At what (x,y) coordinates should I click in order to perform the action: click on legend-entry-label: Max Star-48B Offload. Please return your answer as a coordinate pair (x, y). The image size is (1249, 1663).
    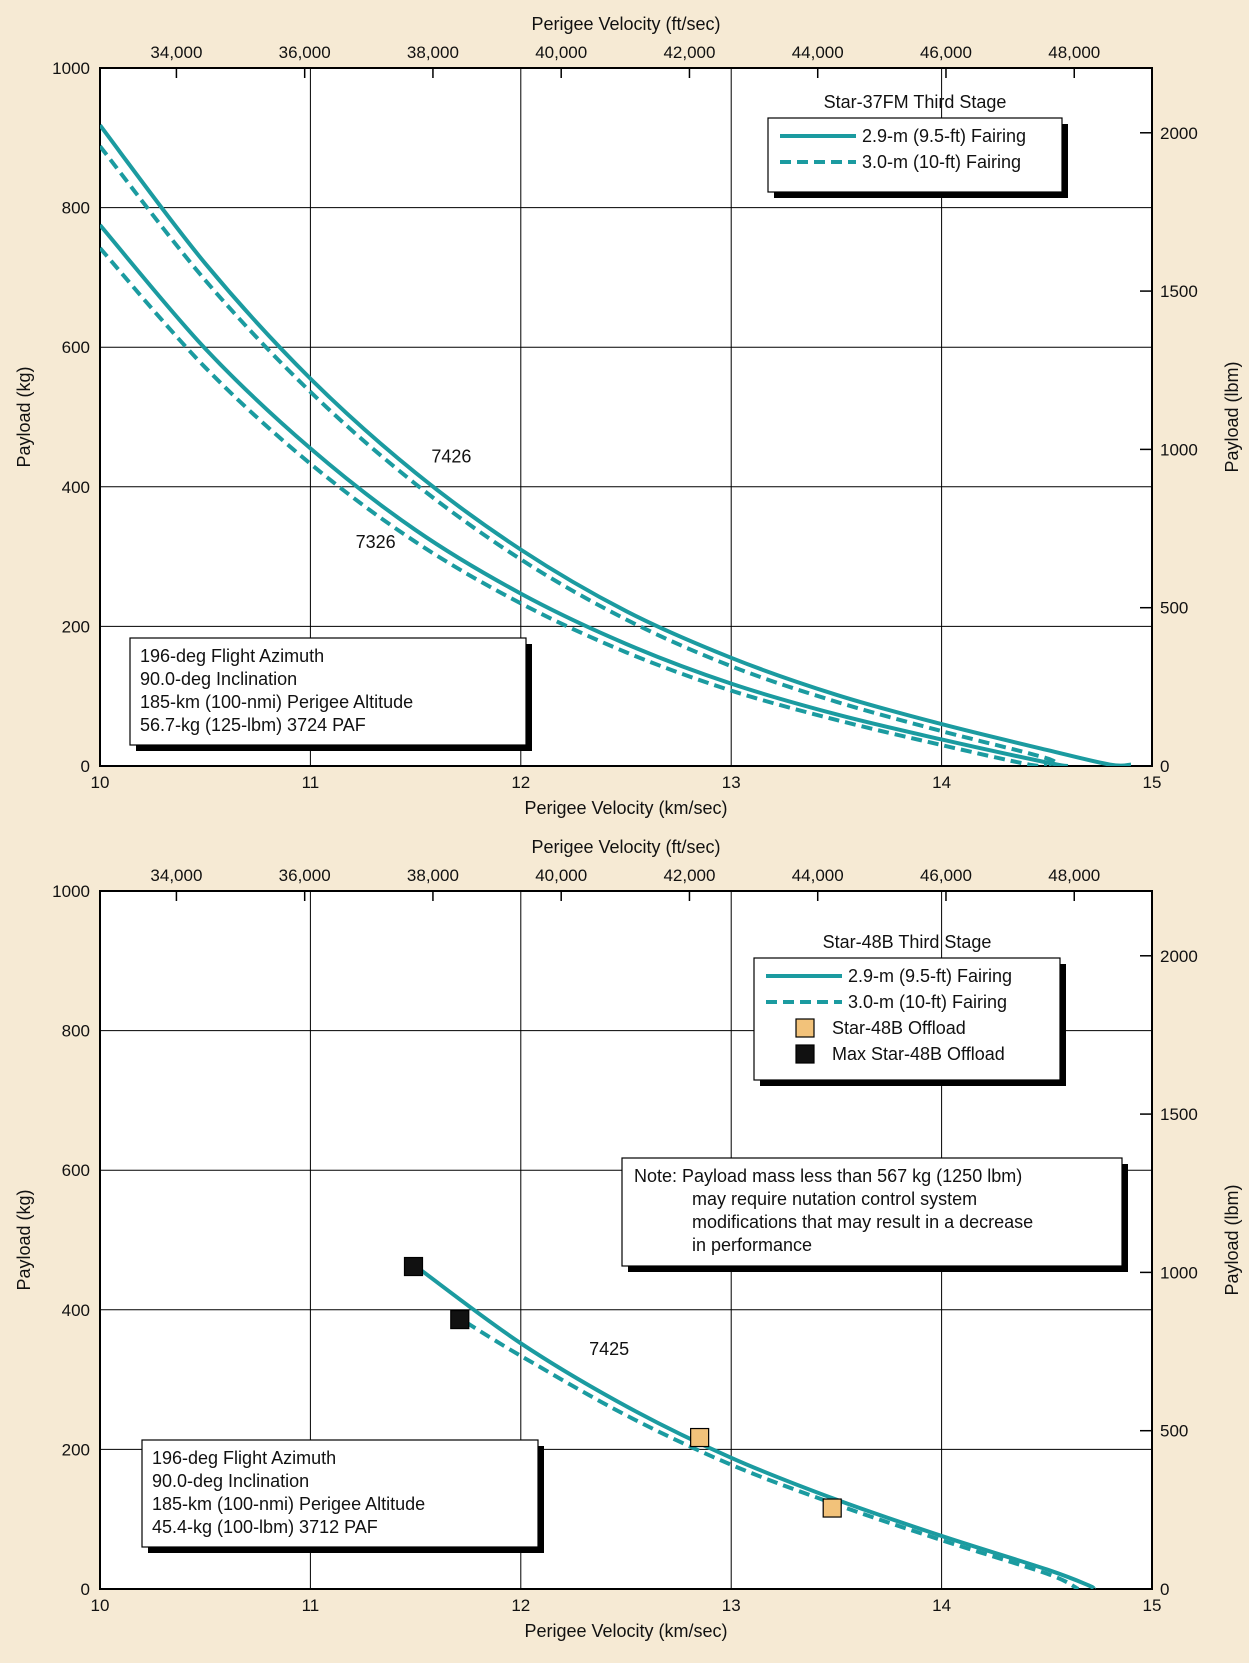
    Looking at the image, I should click on (918, 1054).